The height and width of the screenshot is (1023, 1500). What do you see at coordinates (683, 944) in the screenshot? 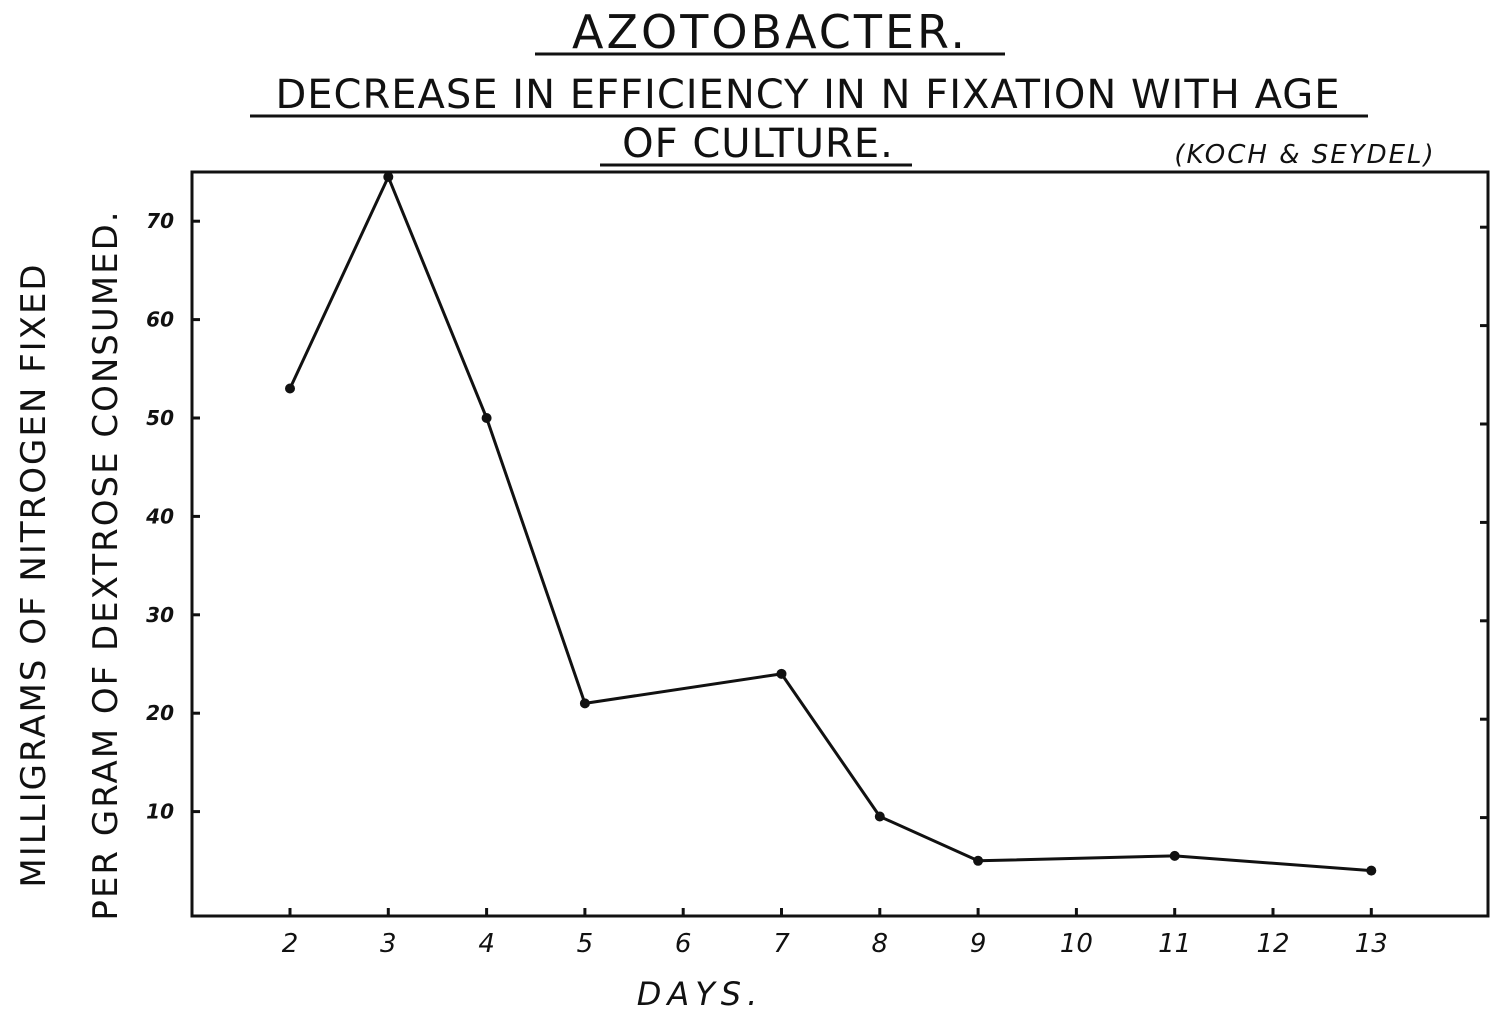
I see `x-tick-label: 6` at bounding box center [683, 944].